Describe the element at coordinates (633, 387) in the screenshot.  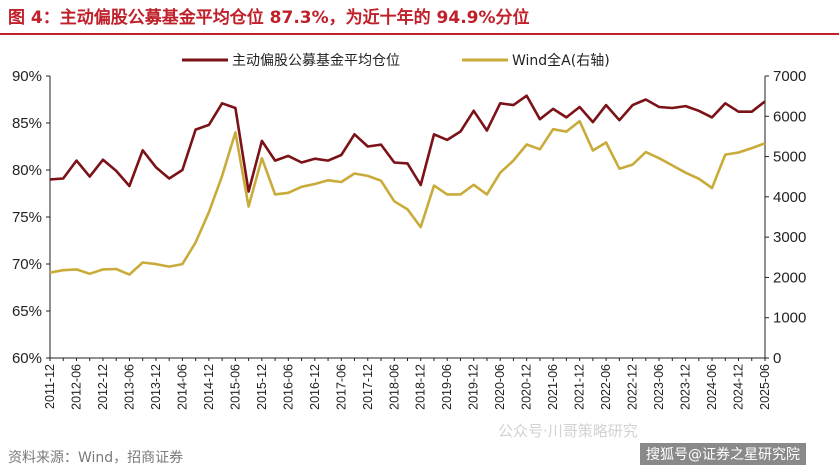
I see `x-tick-label: 2022-12` at that location.